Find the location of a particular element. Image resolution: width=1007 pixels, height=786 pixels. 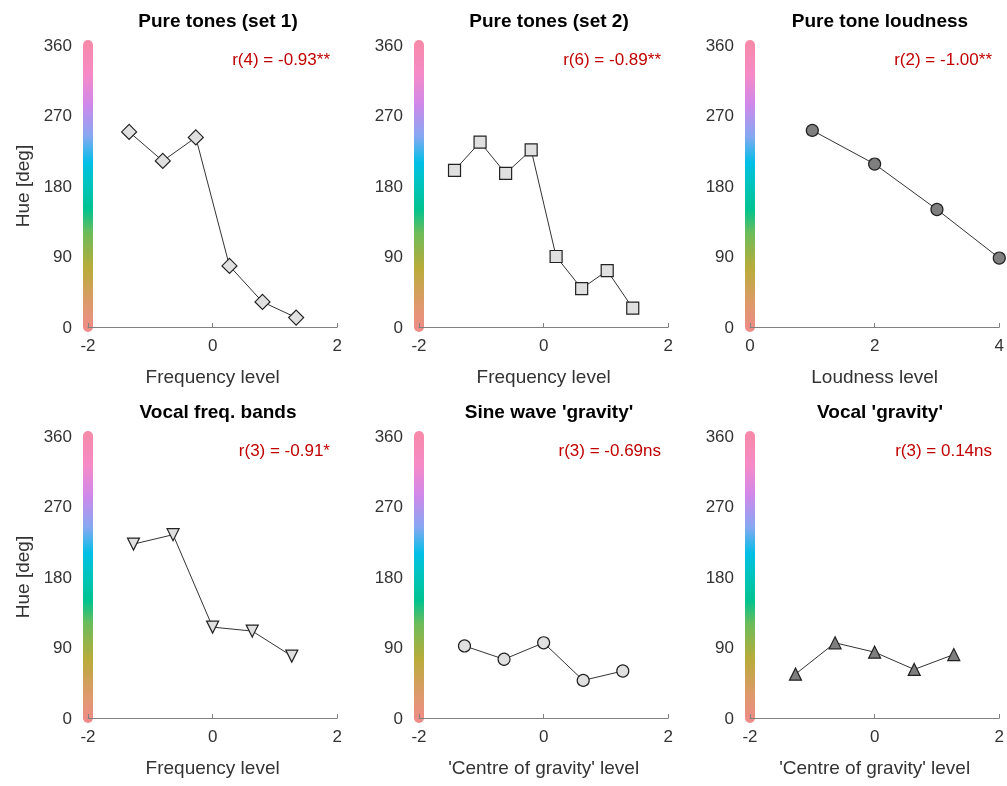

chart-title: Pure tones (set 1) is located at coordinates (218, 20).